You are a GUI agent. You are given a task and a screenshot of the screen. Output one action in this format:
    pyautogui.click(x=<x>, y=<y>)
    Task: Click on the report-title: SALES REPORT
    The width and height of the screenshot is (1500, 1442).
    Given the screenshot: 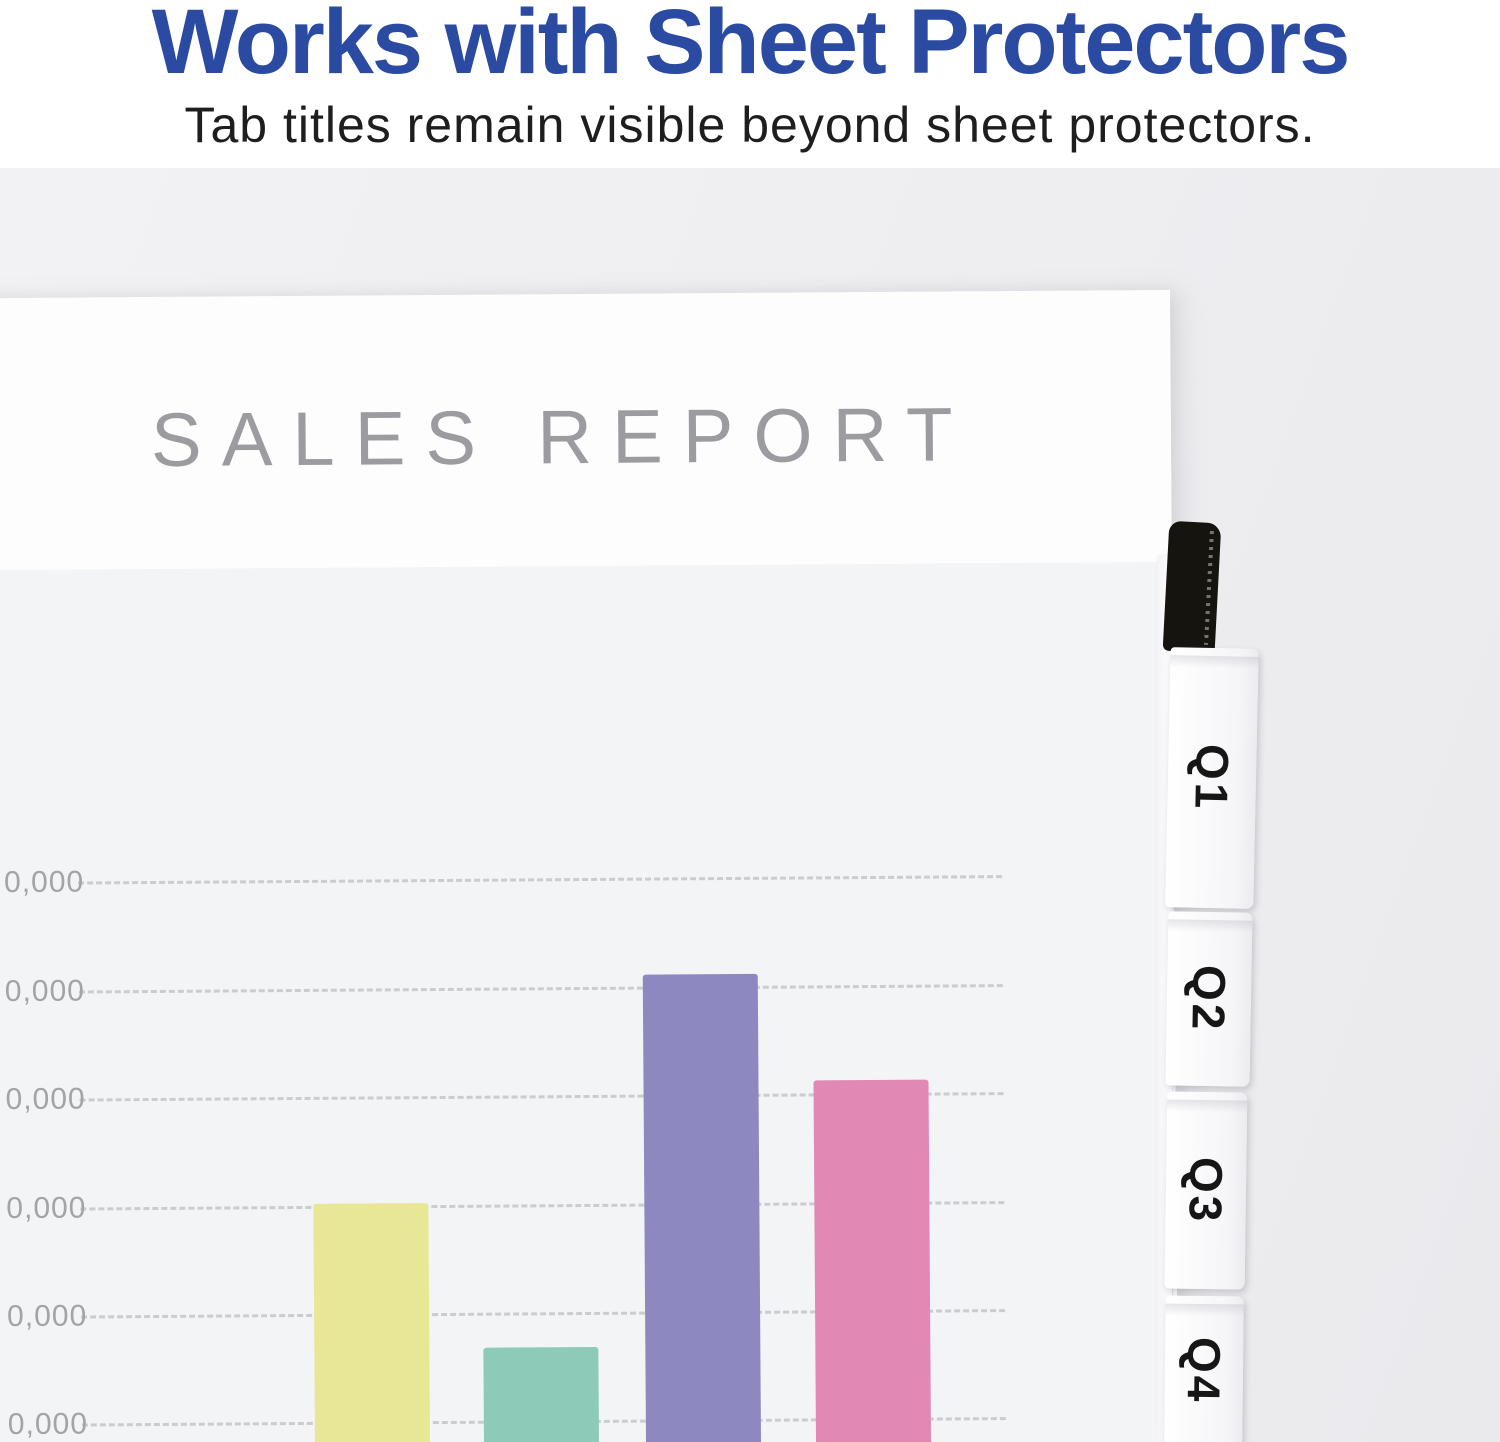 What is the action you would take?
    pyautogui.click(x=561, y=438)
    